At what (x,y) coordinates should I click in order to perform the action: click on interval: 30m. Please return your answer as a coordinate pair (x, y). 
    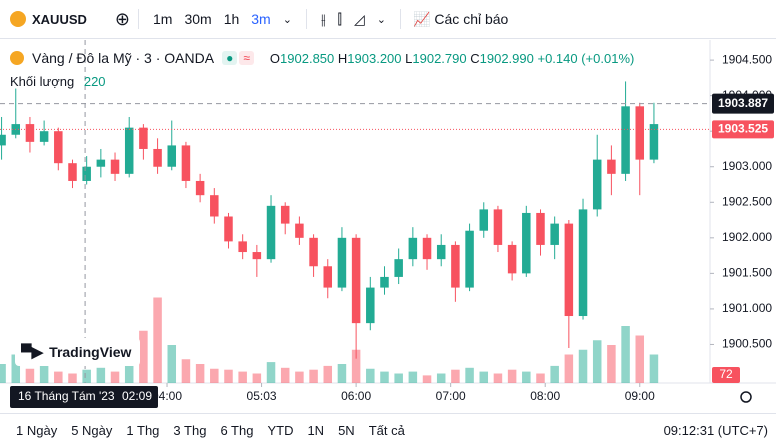
    Looking at the image, I should click on (198, 19).